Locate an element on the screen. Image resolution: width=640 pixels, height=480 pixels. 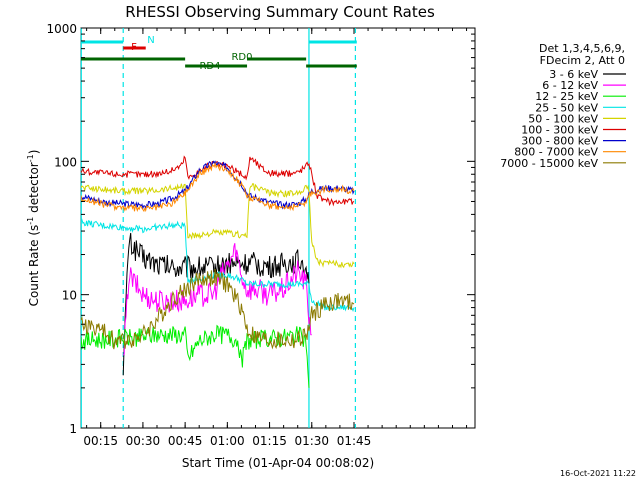
legend-label-1: 6 - 12 keV is located at coordinates (570, 85).